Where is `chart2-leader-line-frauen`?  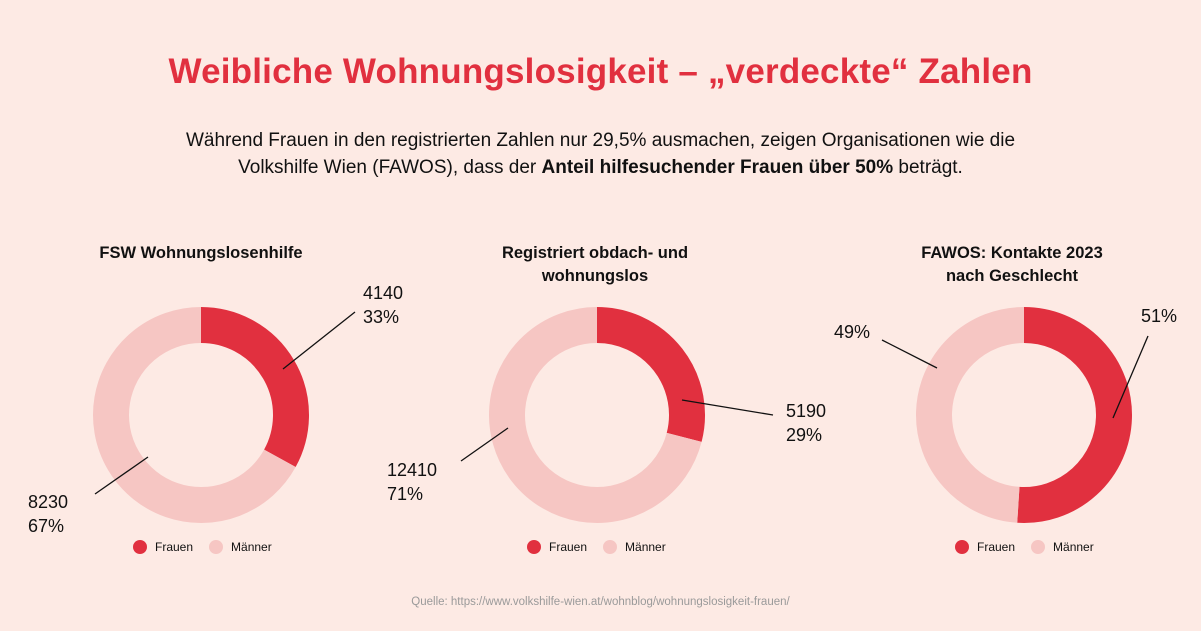 chart2-leader-line-frauen is located at coordinates (727, 407).